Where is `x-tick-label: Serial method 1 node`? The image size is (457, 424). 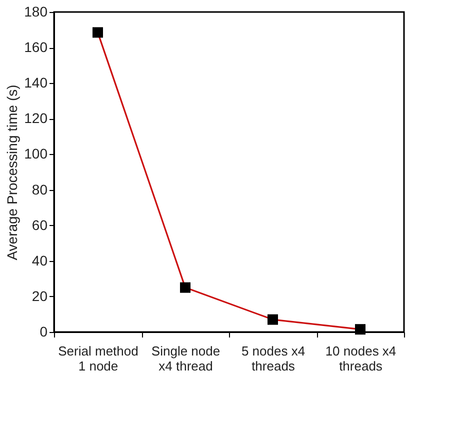
x-tick-label: Serial method 1 node is located at coordinates (98, 359).